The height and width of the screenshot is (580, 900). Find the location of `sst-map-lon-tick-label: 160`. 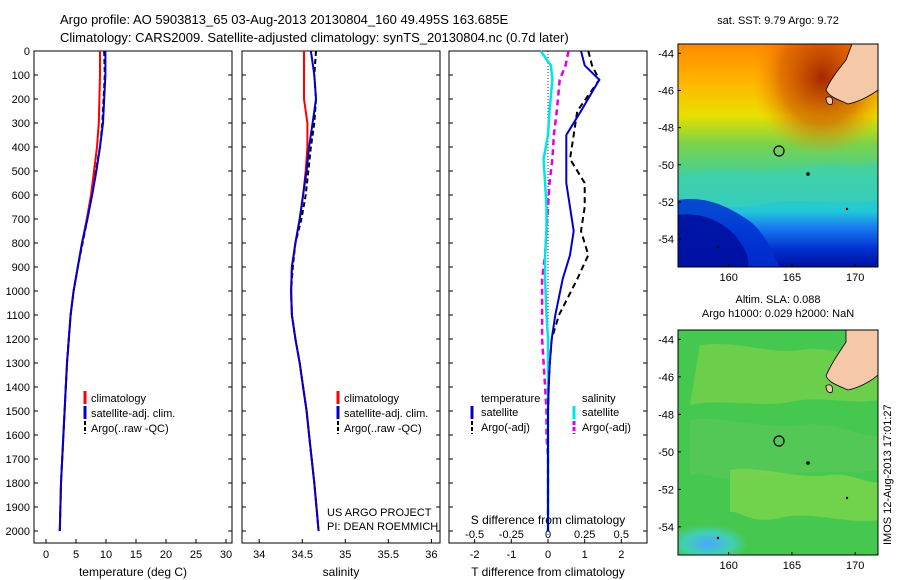

sst-map-lon-tick-label: 160 is located at coordinates (728, 278).